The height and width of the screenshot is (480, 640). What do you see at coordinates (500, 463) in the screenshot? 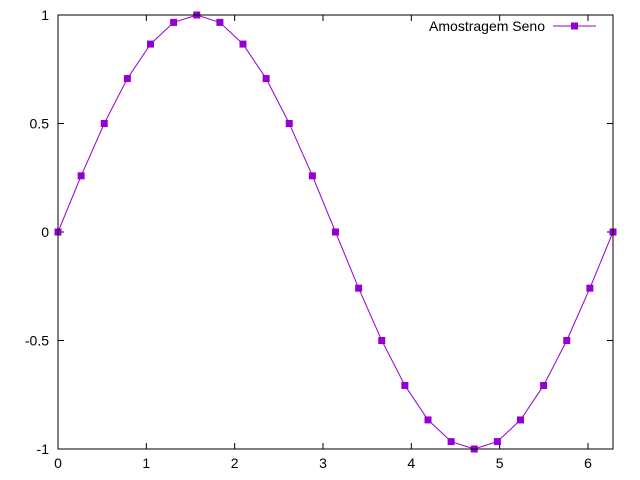
I see `x-tick-label: 5` at bounding box center [500, 463].